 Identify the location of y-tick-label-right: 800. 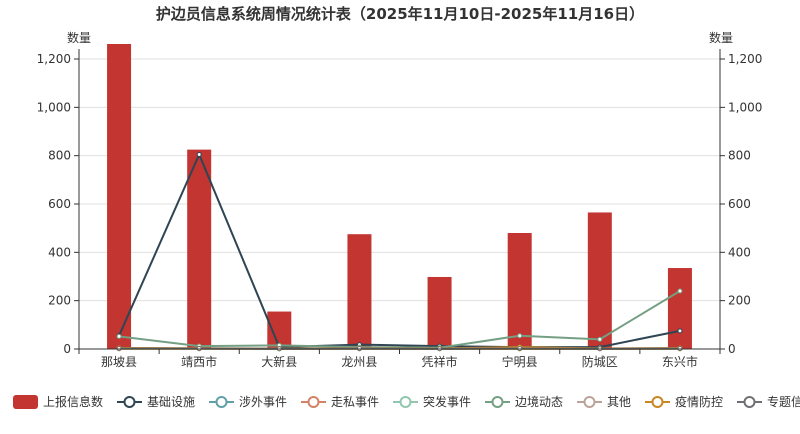
(739, 156).